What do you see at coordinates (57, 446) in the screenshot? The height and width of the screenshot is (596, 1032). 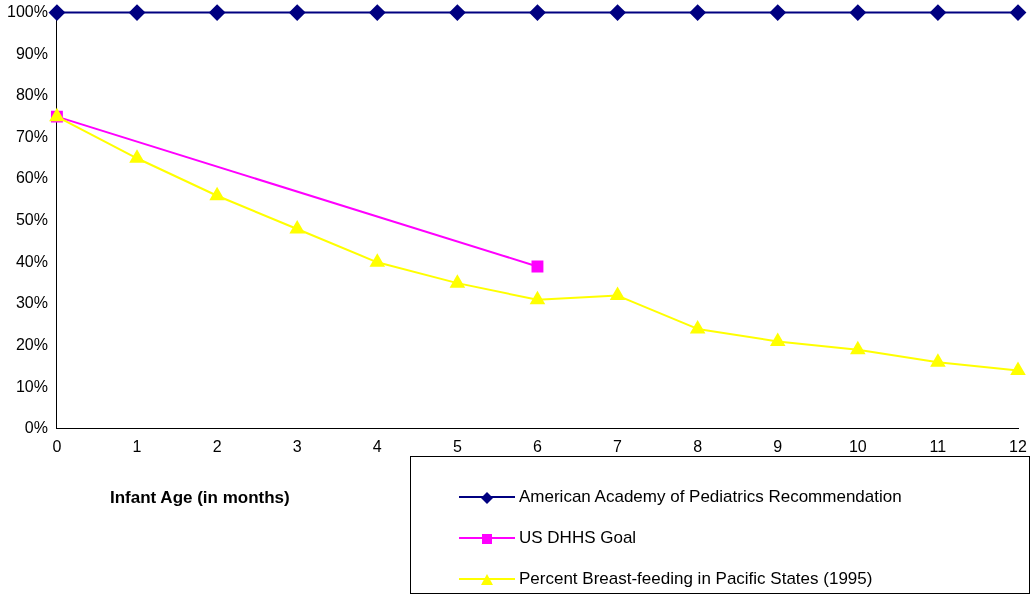 I see `x-tick-label: 0` at bounding box center [57, 446].